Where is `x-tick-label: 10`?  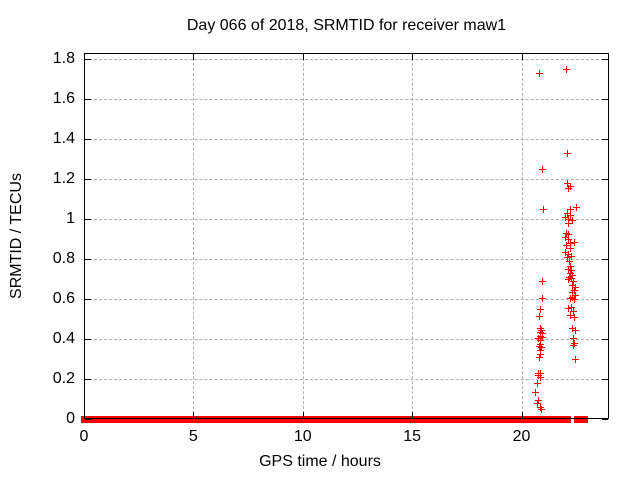
x-tick-label: 10 is located at coordinates (302, 436).